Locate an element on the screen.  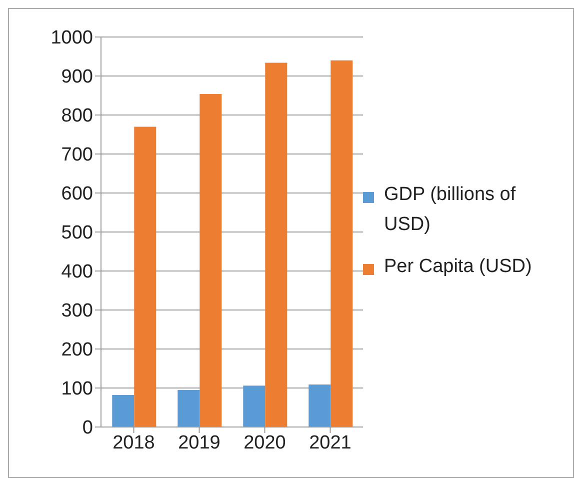
y-tick-label: 100 is located at coordinates (77, 389).